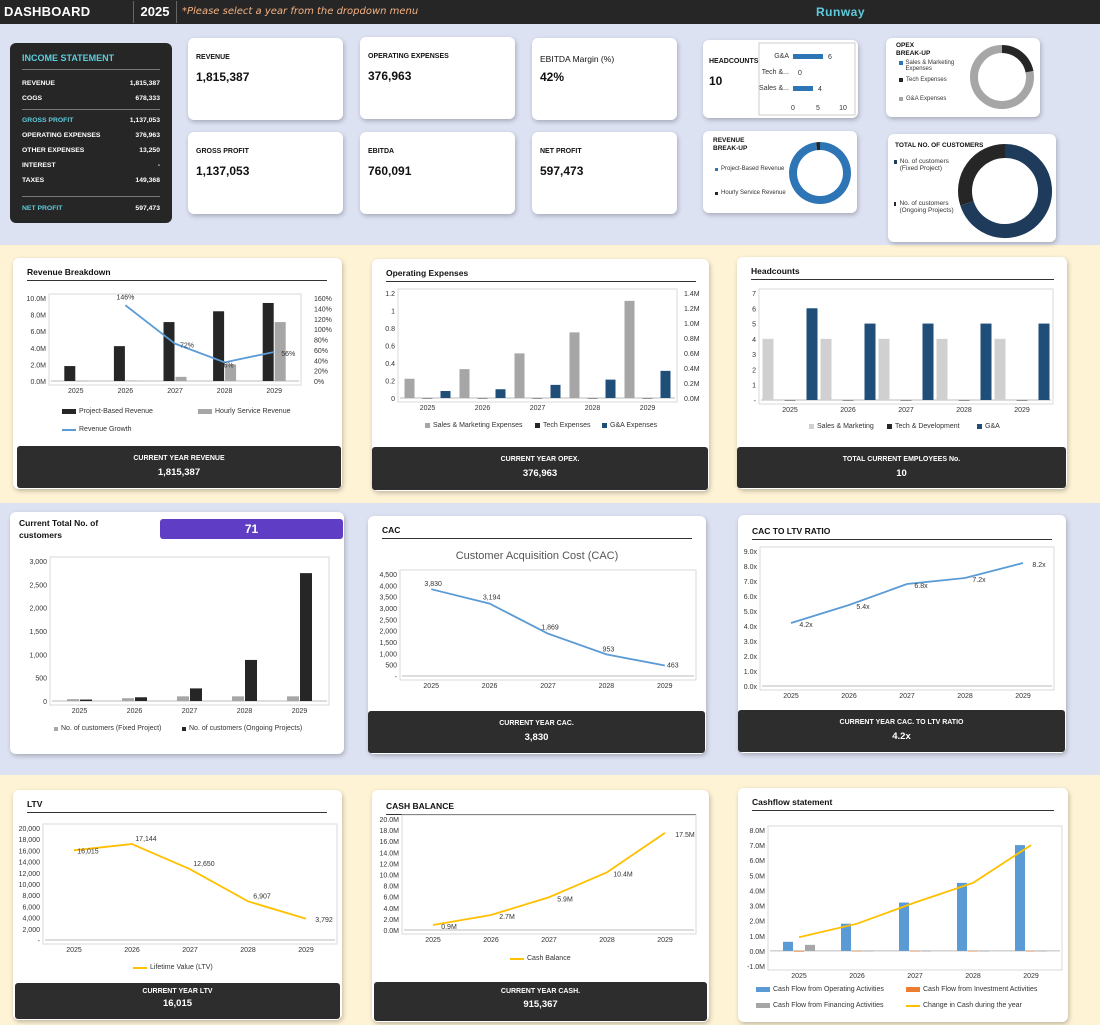 The width and height of the screenshot is (1100, 1025). What do you see at coordinates (540, 958) in the screenshot?
I see `legend-item: Cash Balance` at bounding box center [540, 958].